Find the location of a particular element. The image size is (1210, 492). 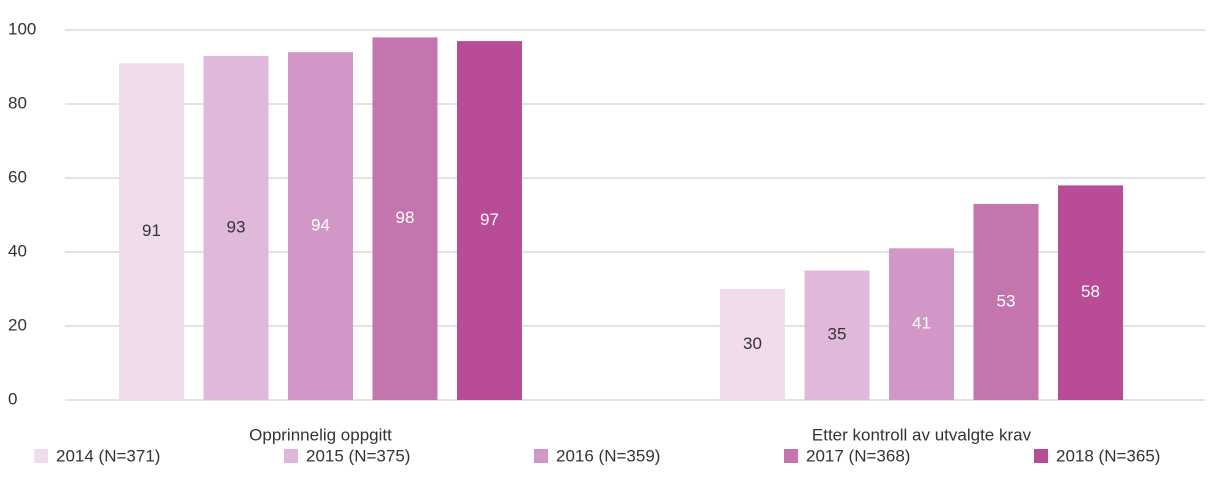

data-label: 30 is located at coordinates (752, 343).